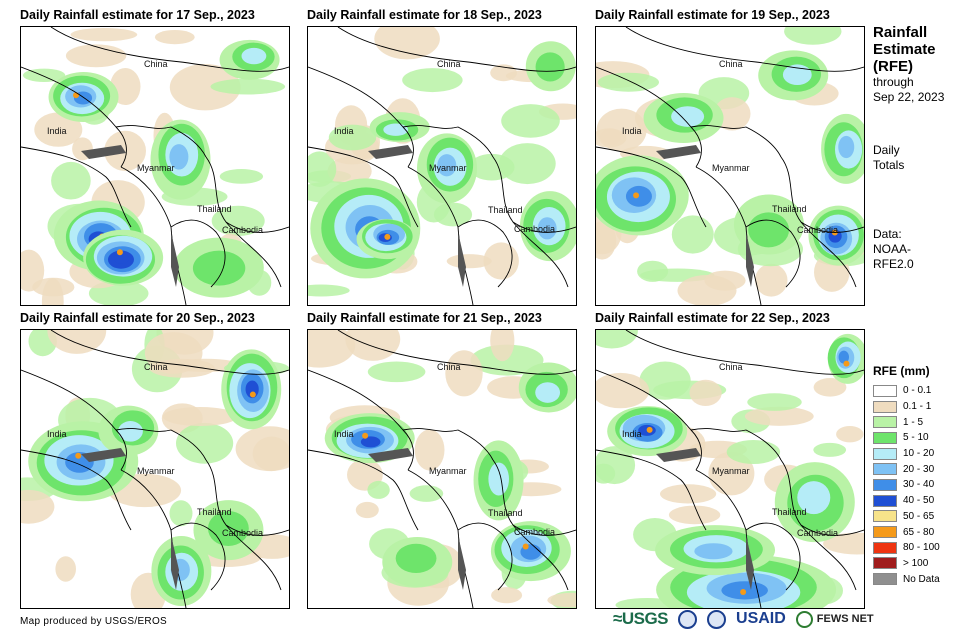 This screenshot has width=967, height=639. Describe the element at coordinates (919, 532) in the screenshot. I see `legend-item: 65 - 80` at that location.